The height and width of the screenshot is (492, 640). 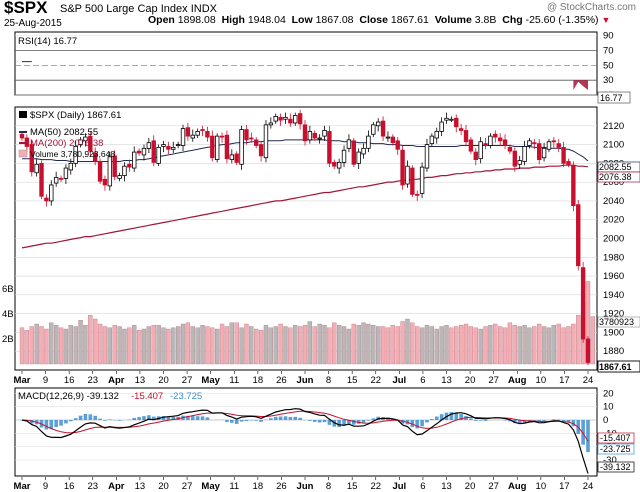 What do you see at coordinates (512, 20) in the screenshot?
I see `change-label: Chg` at bounding box center [512, 20].